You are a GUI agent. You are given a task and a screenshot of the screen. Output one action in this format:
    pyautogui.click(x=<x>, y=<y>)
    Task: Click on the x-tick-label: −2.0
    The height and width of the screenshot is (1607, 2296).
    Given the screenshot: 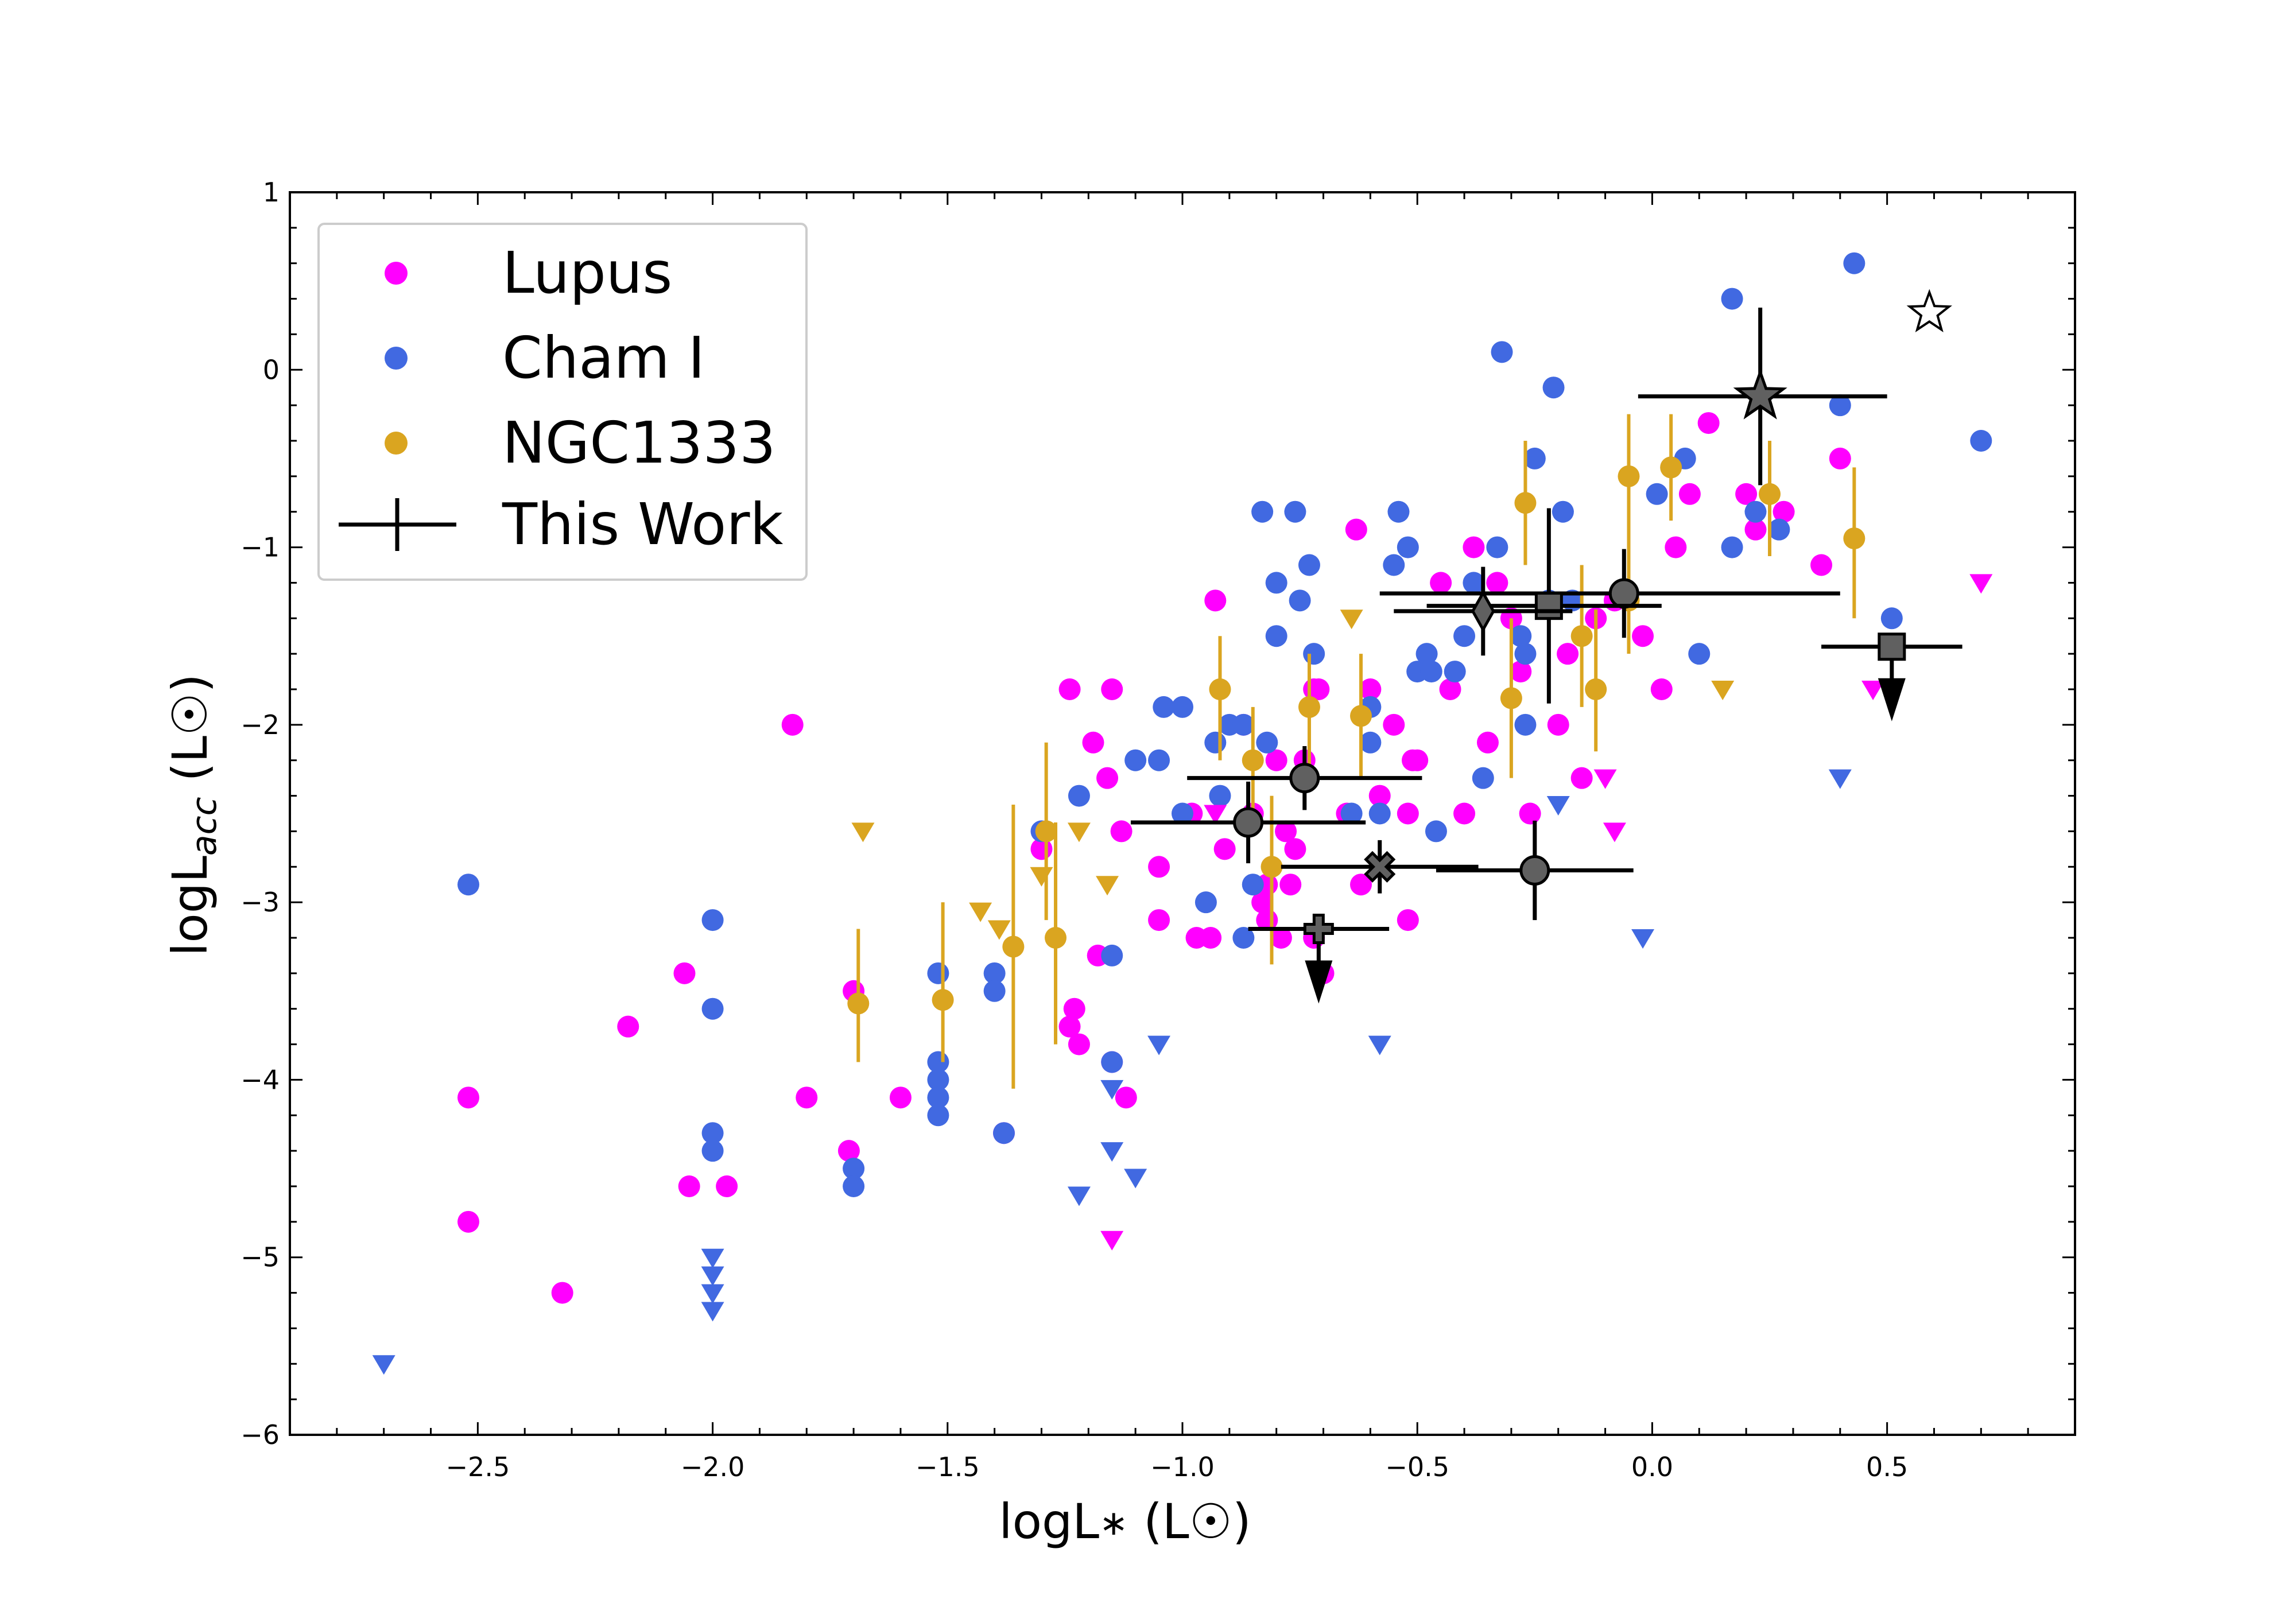 What is the action you would take?
    pyautogui.click(x=713, y=1466)
    